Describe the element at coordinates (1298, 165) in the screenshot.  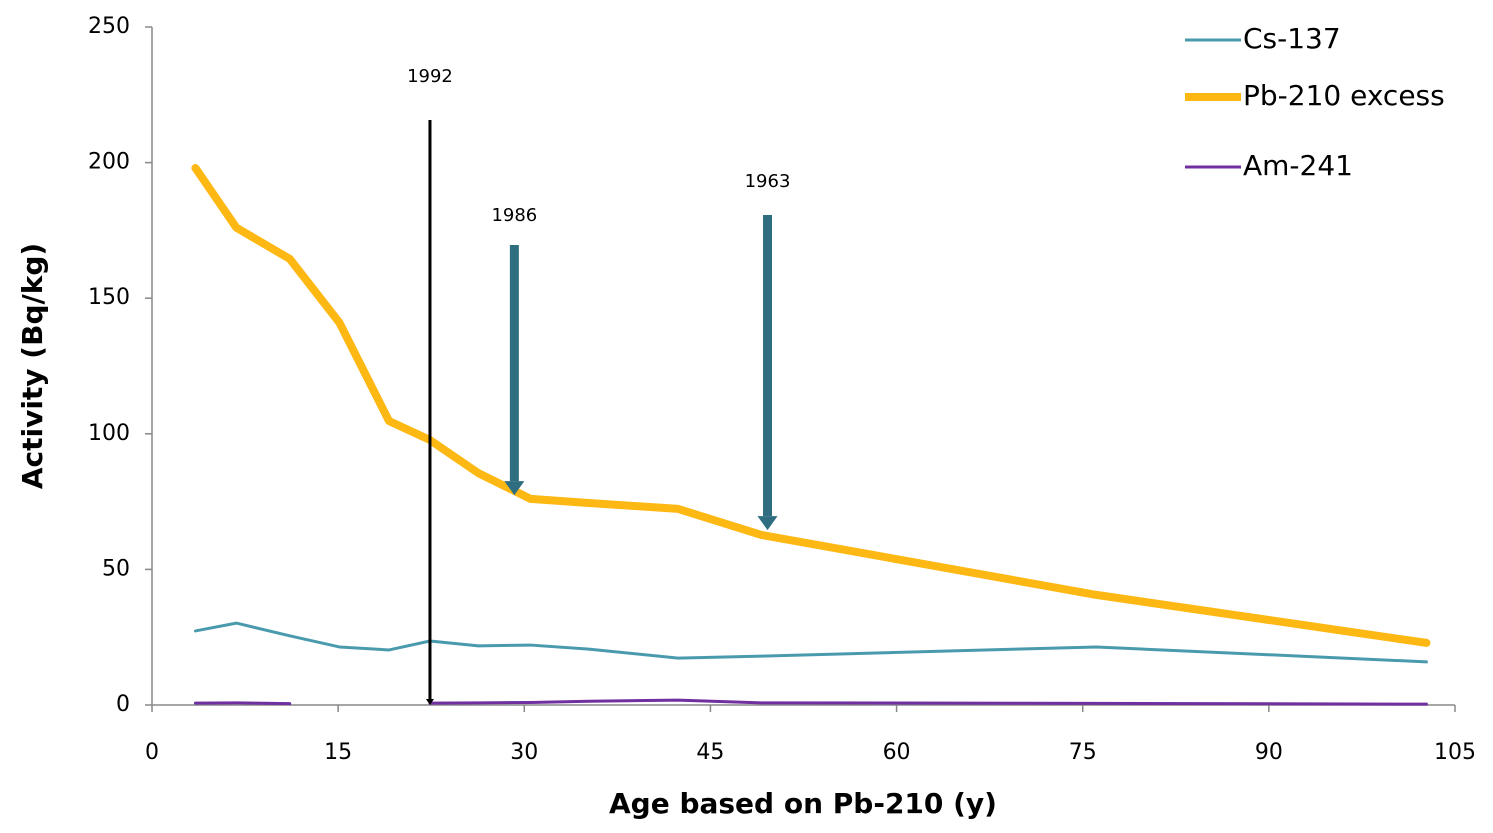
I see `legend-label: Am-241` at that location.